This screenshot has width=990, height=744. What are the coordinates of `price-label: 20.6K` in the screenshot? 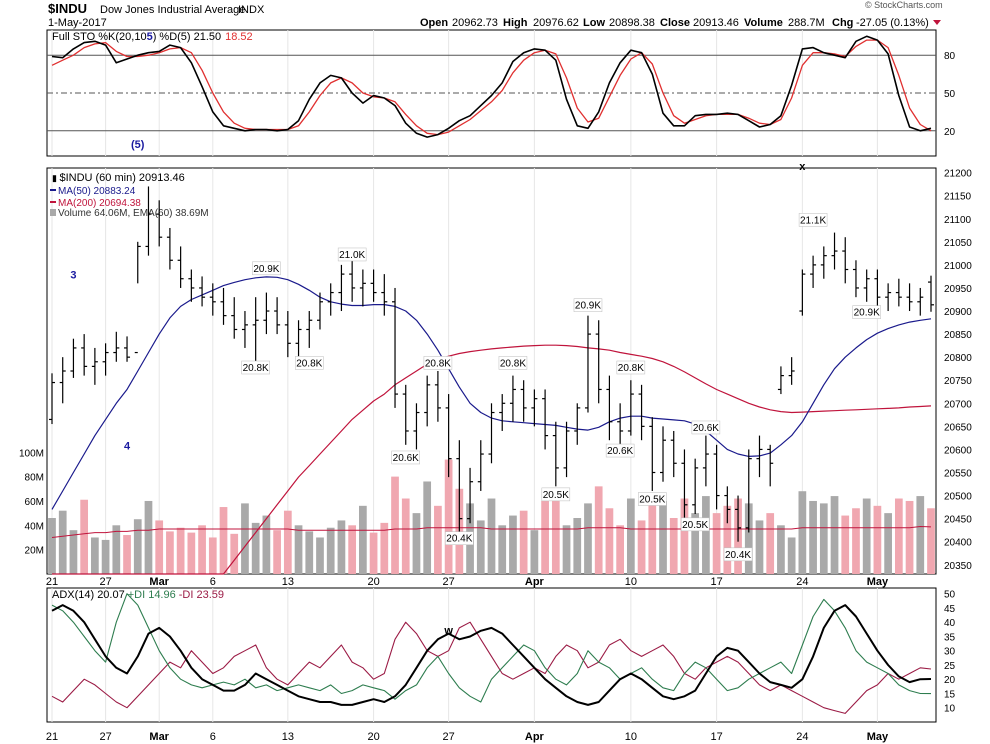 It's located at (620, 451).